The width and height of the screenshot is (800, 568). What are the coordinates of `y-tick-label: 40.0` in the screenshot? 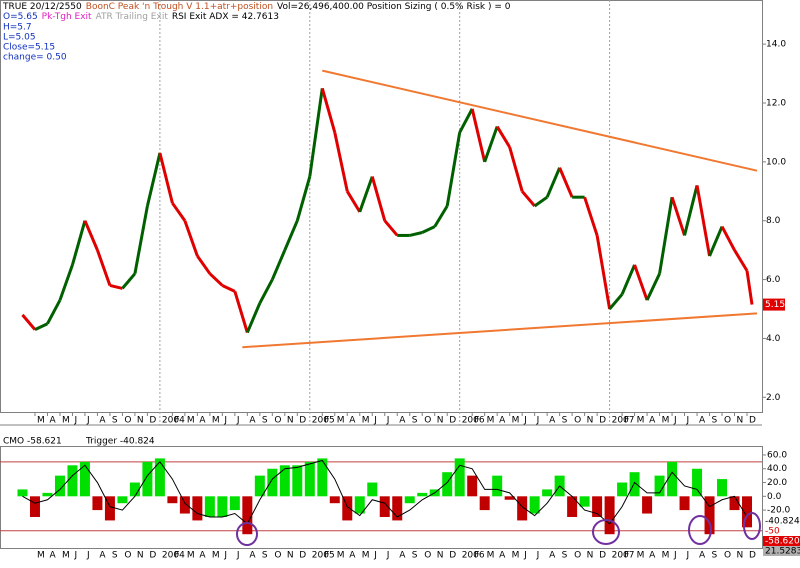 It's located at (777, 469).